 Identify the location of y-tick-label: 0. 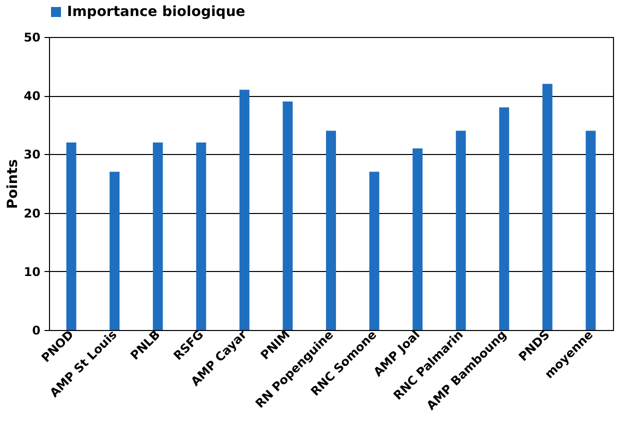
(36, 331).